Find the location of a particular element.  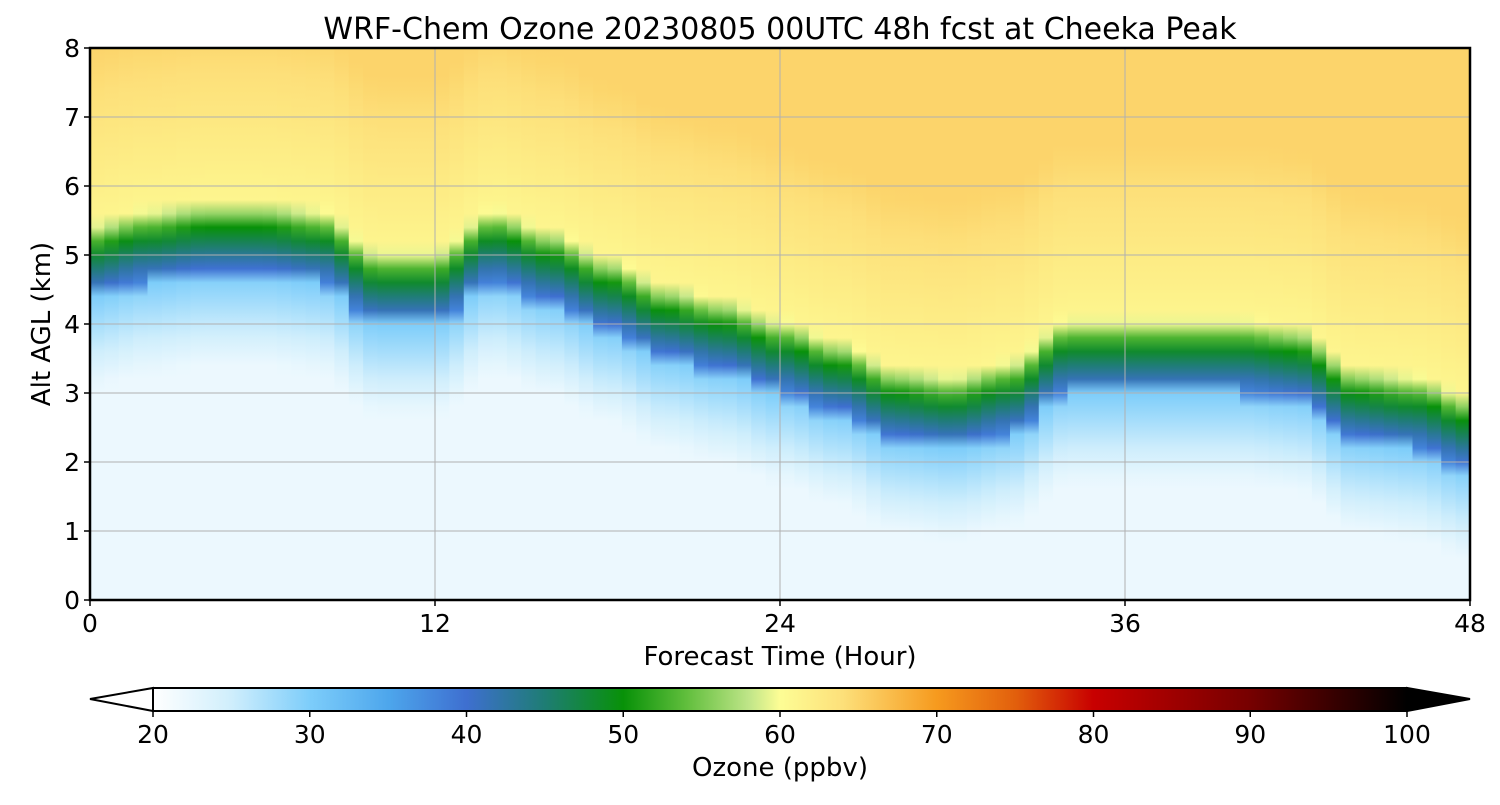

y-tick-label: 0 is located at coordinates (72, 600).